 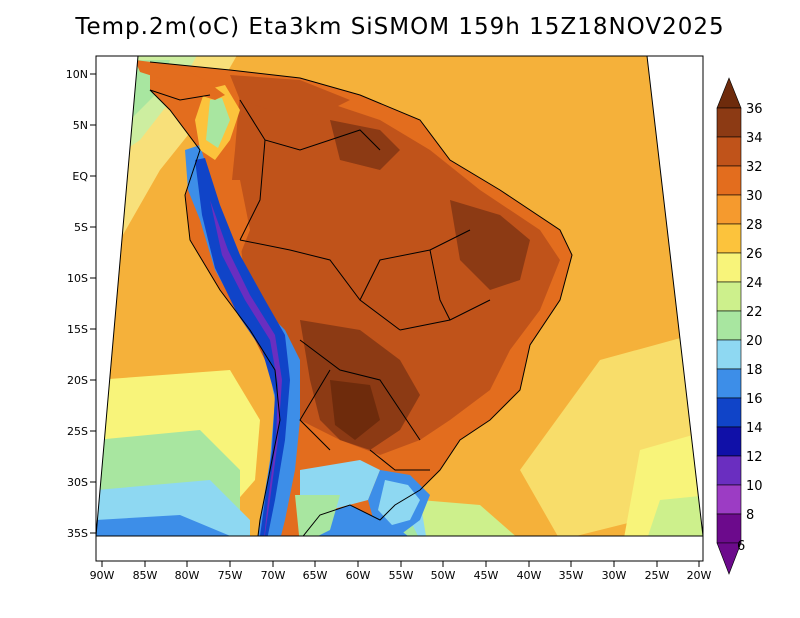 I want to click on lon-label-75w: 75W, so click(x=230, y=575).